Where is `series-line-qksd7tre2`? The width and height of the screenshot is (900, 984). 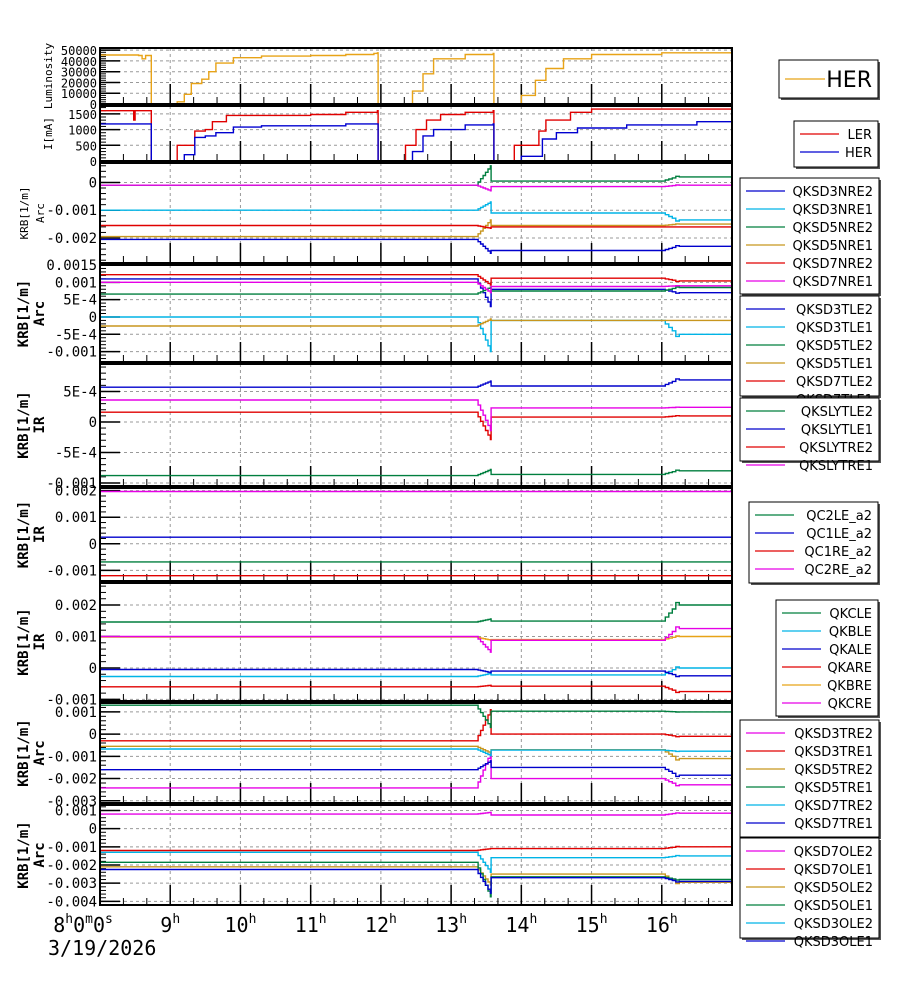
series-line-qksd7tre2 is located at coordinates (416, 752).